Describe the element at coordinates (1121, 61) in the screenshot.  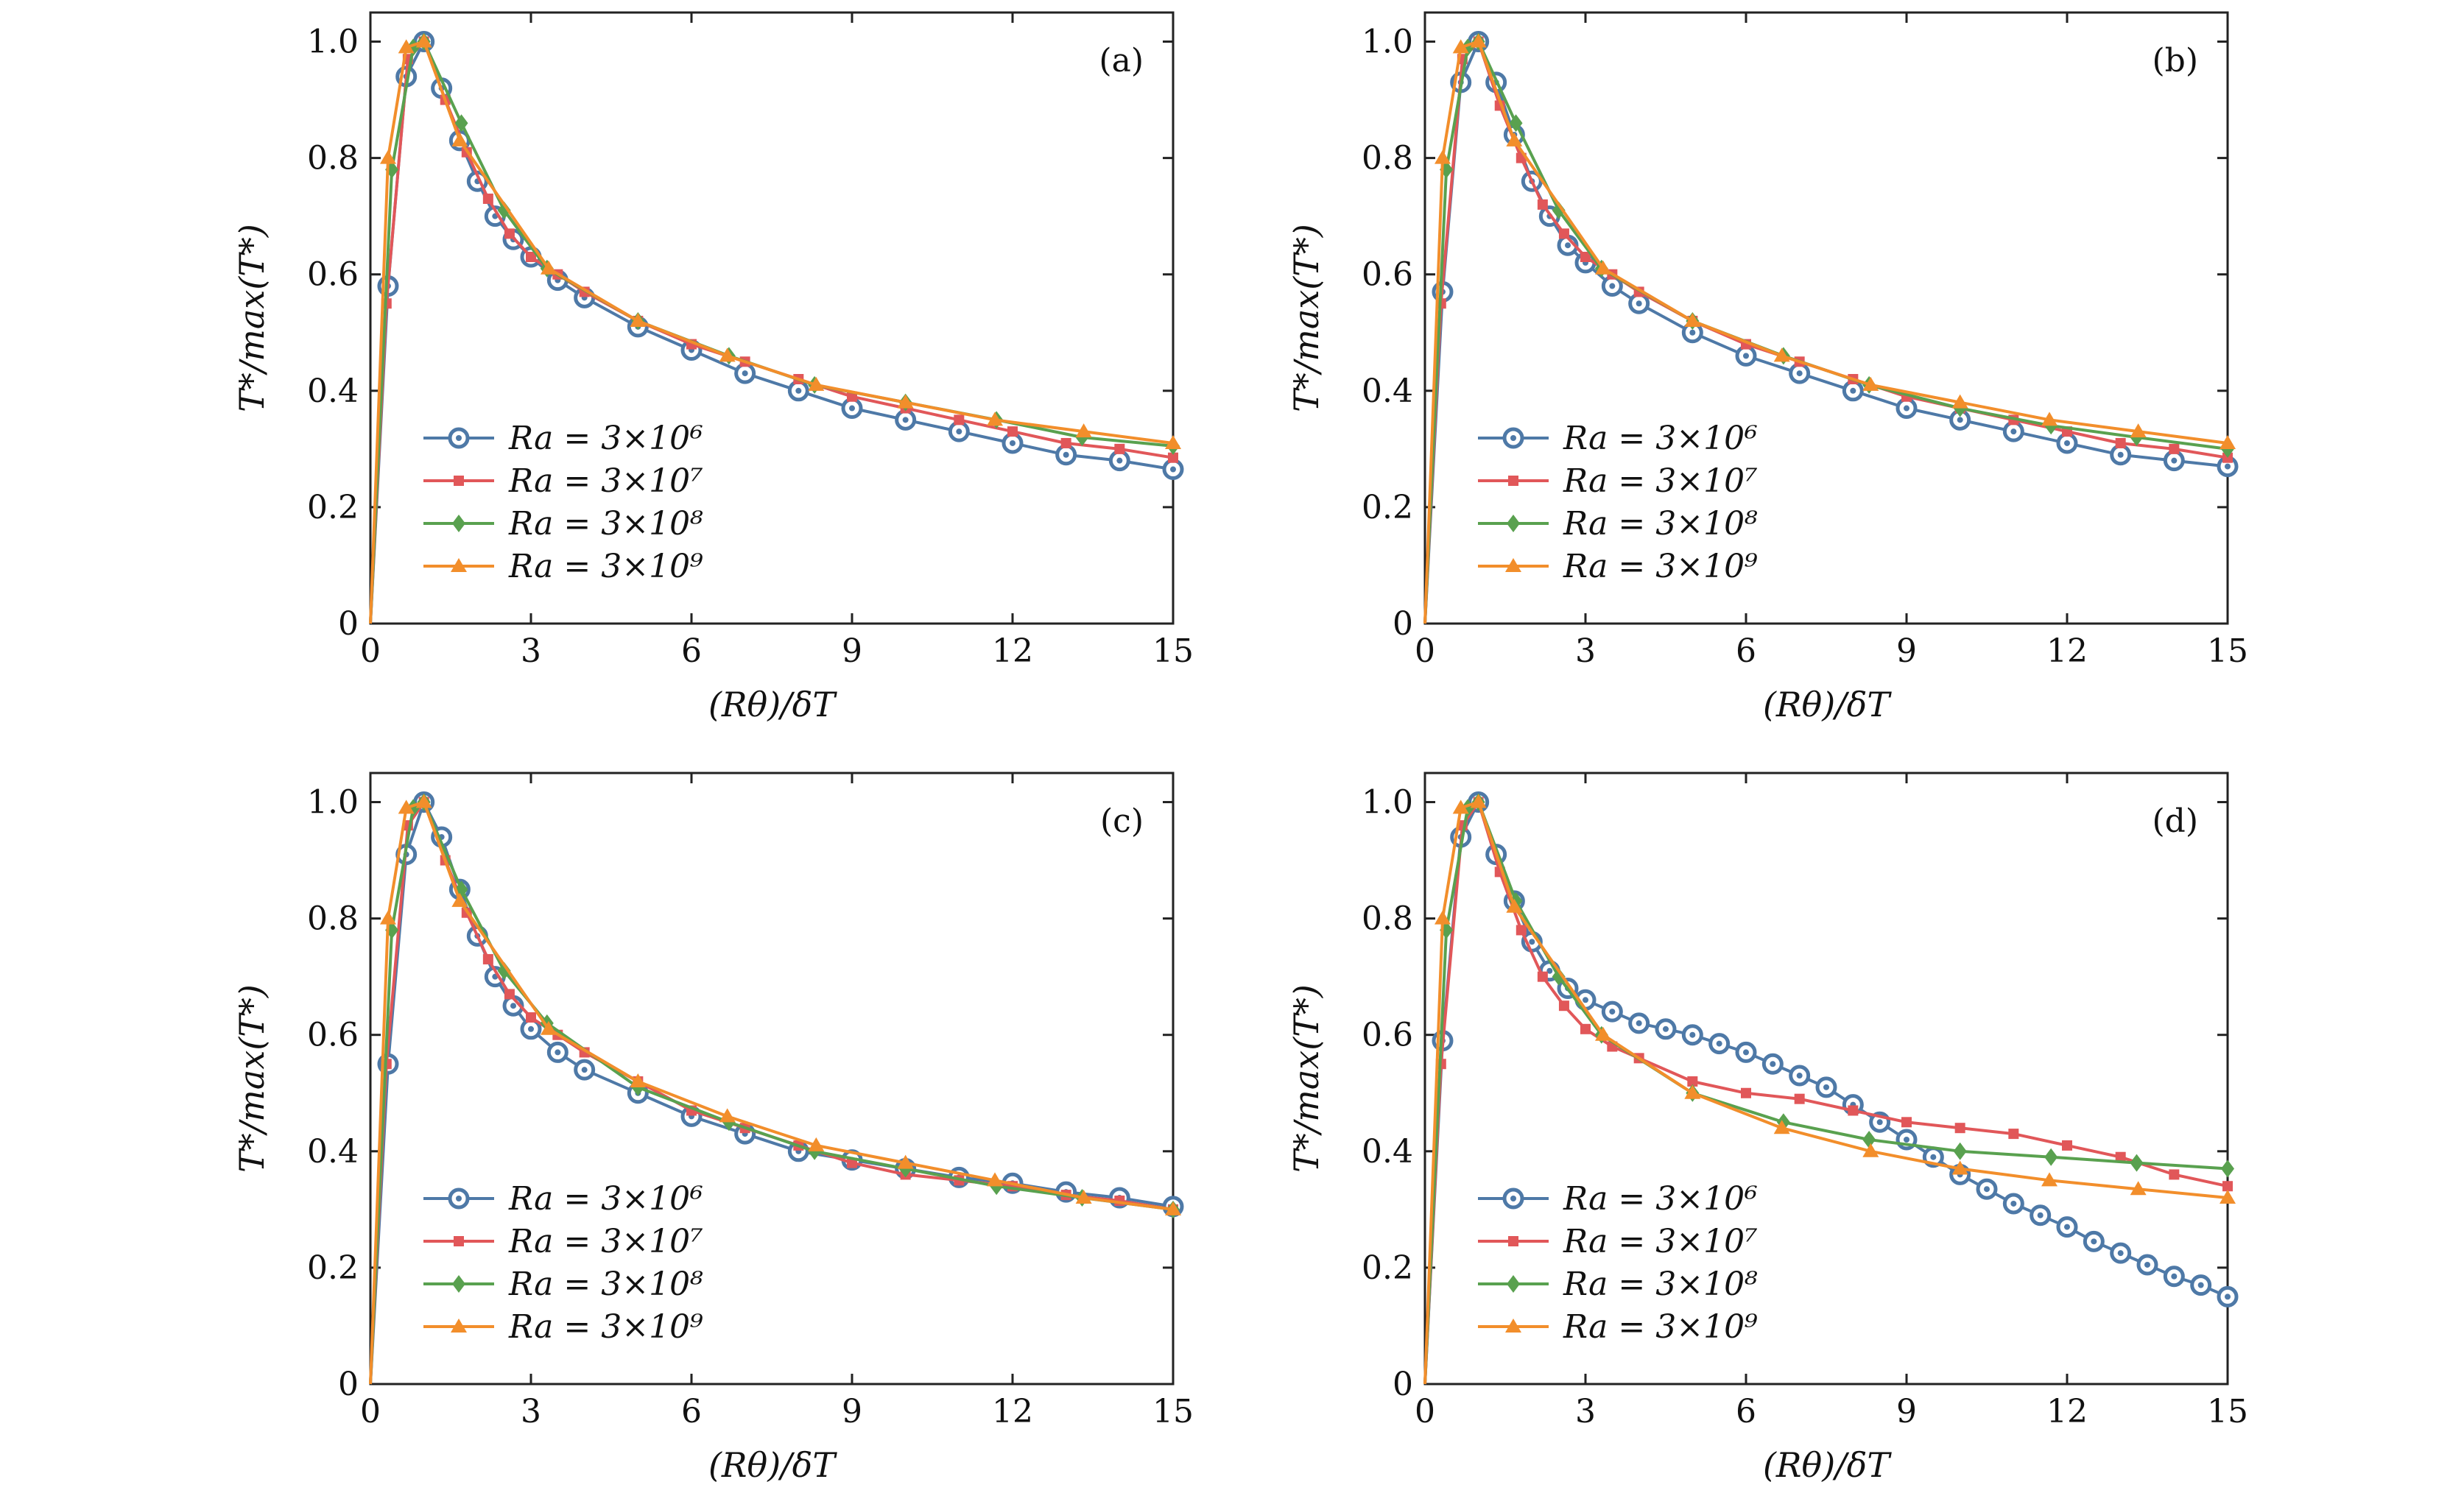
I see `panel-label: (a)` at that location.